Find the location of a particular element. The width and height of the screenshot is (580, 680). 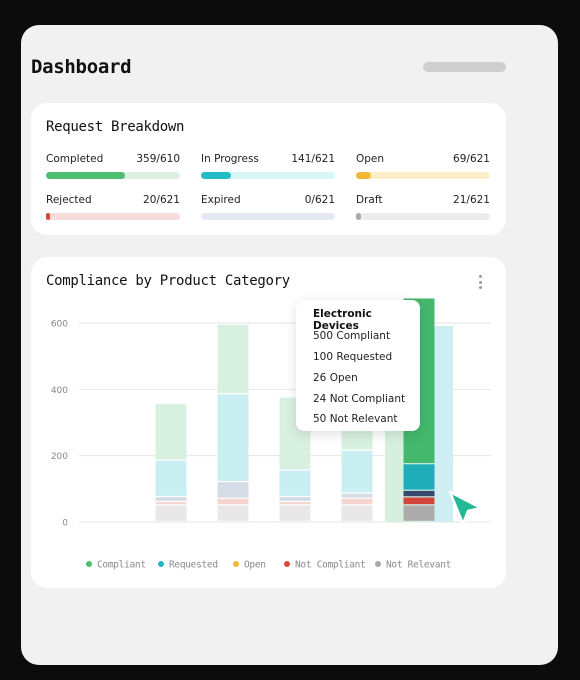

tooltip-line-open: 26 Open is located at coordinates (335, 378).